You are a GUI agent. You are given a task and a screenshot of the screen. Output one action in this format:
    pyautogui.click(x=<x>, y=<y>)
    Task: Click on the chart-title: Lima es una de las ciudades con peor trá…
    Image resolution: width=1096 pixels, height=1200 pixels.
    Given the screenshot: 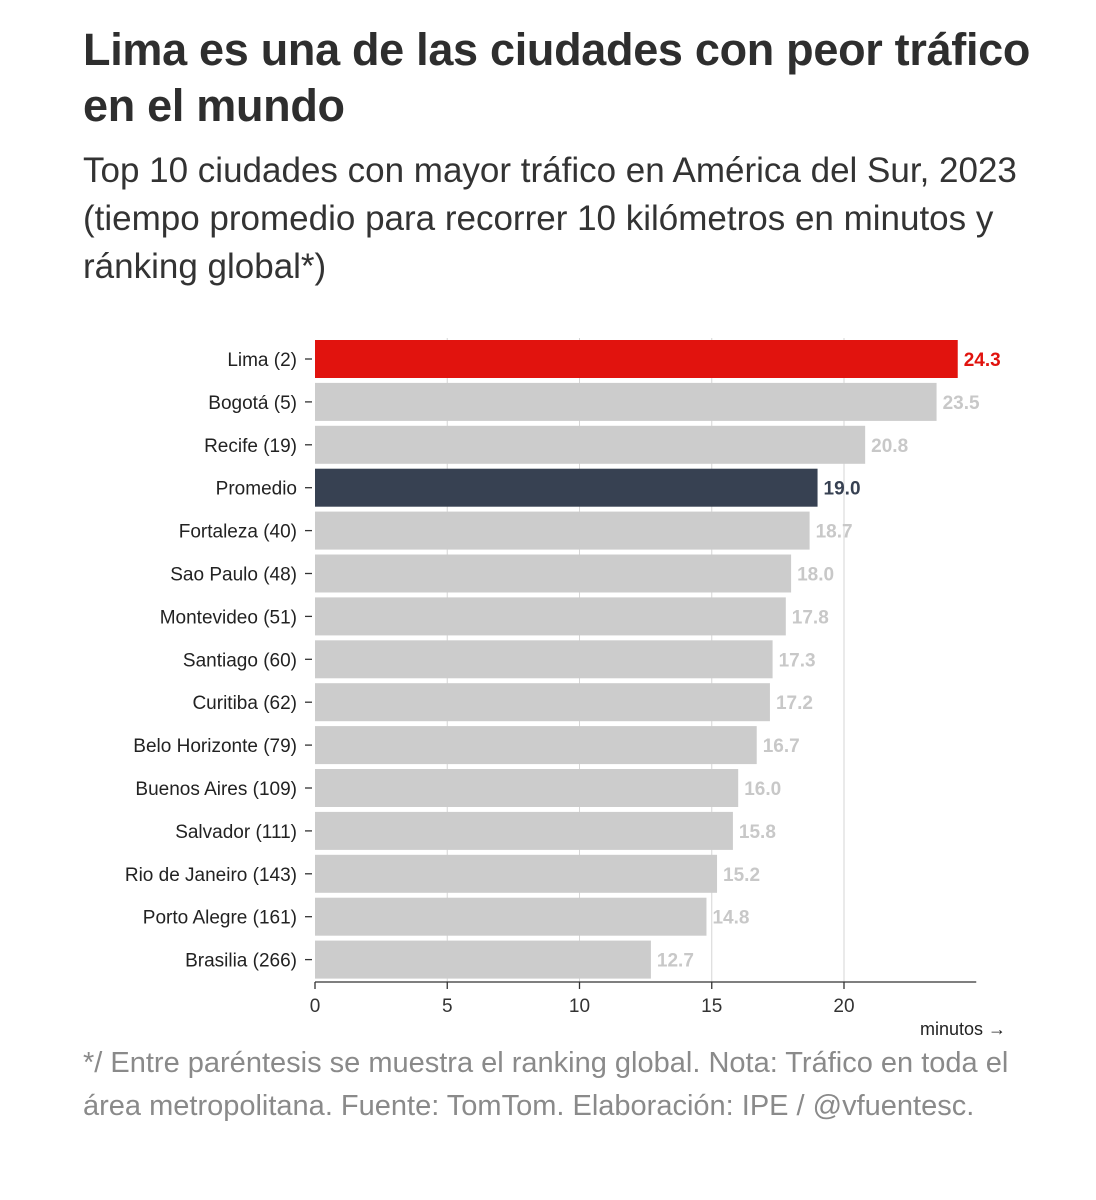 What is the action you would take?
    pyautogui.click(x=557, y=77)
    